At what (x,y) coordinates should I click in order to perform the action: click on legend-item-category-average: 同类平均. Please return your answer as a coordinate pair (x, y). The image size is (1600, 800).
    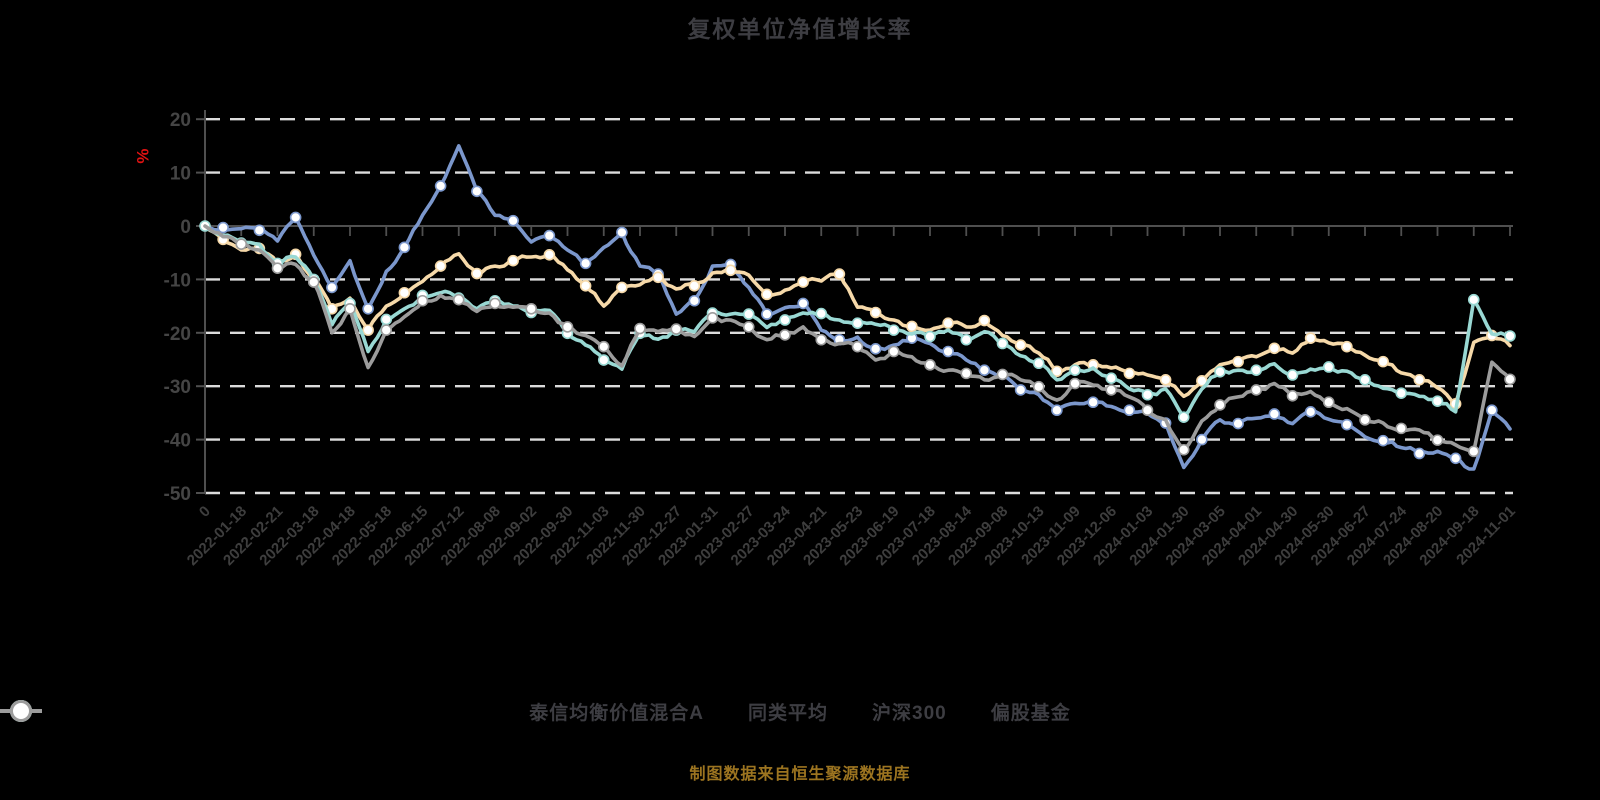
    Looking at the image, I should click on (414, 711).